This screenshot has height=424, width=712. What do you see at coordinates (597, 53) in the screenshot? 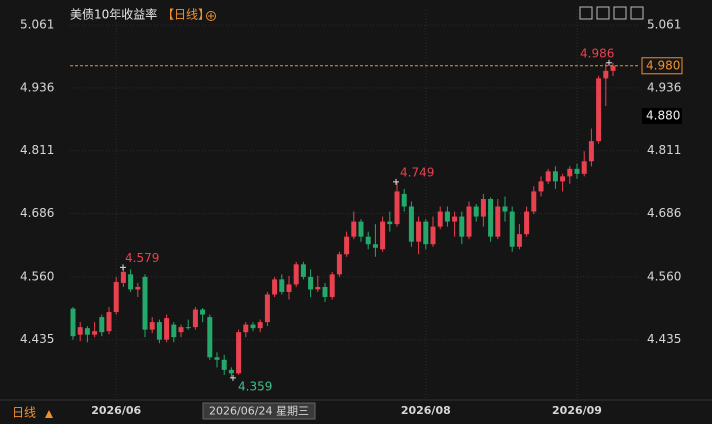
I see `annotation-label: 4.986` at bounding box center [597, 53].